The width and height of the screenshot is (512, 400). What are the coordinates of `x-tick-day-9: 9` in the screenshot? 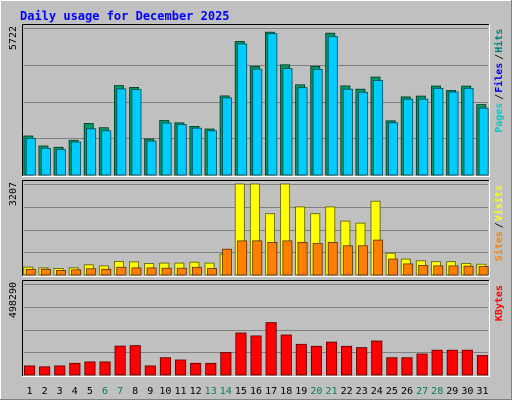 It's located at (150, 391).